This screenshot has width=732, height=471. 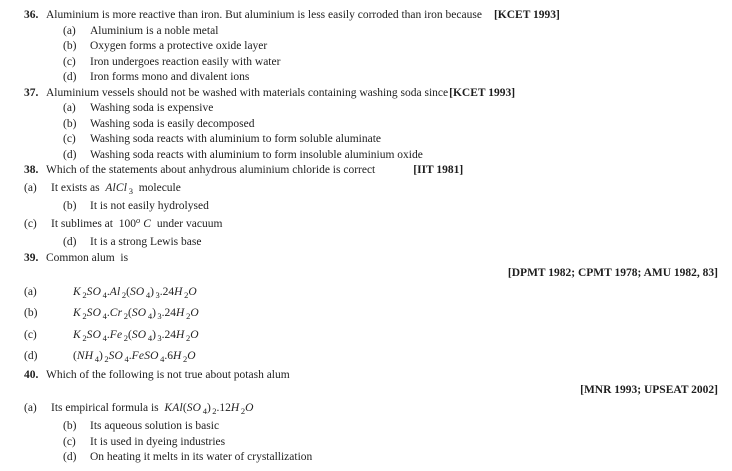 I want to click on exam-tag: [IIT 1981], so click(x=438, y=170).